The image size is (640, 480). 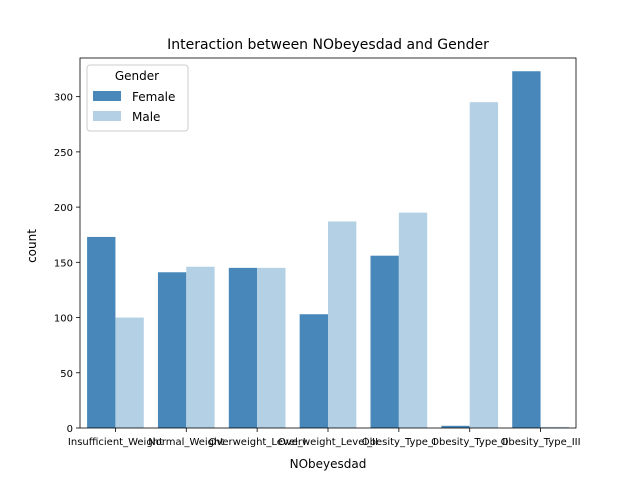 I want to click on bar-female-obesity-type-iii, so click(x=526, y=249).